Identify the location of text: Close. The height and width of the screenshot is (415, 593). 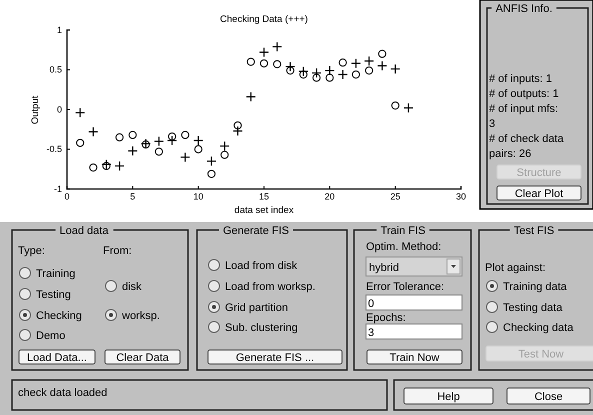
(548, 397).